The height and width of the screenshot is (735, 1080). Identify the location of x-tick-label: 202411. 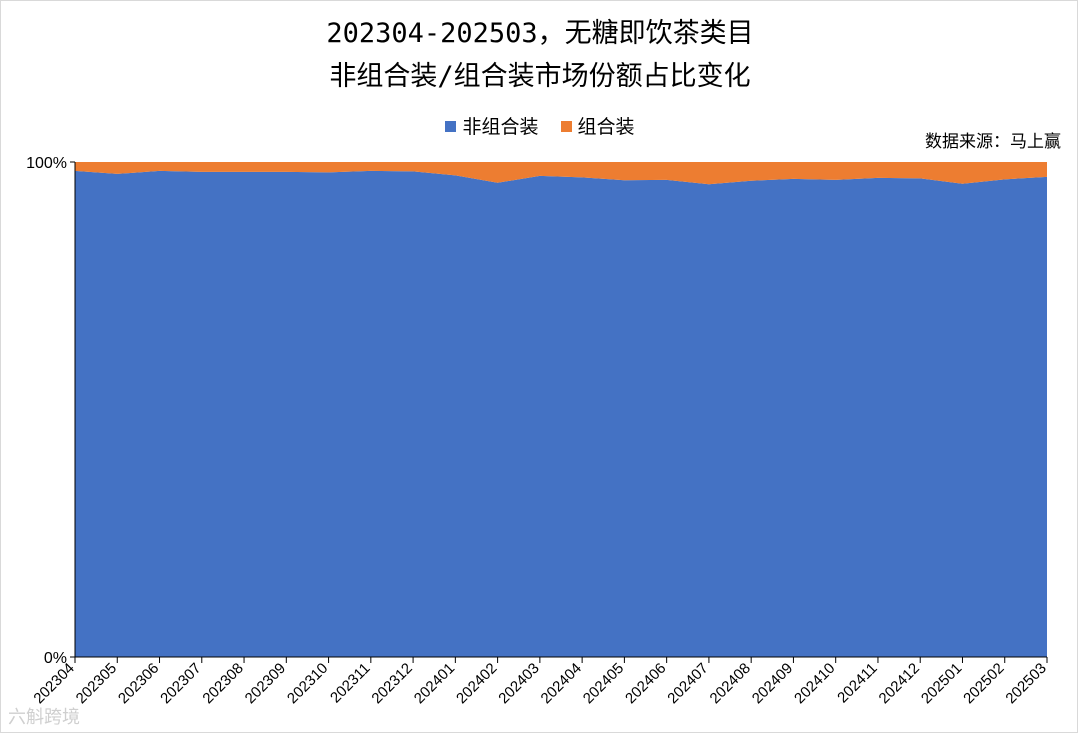
(857, 683).